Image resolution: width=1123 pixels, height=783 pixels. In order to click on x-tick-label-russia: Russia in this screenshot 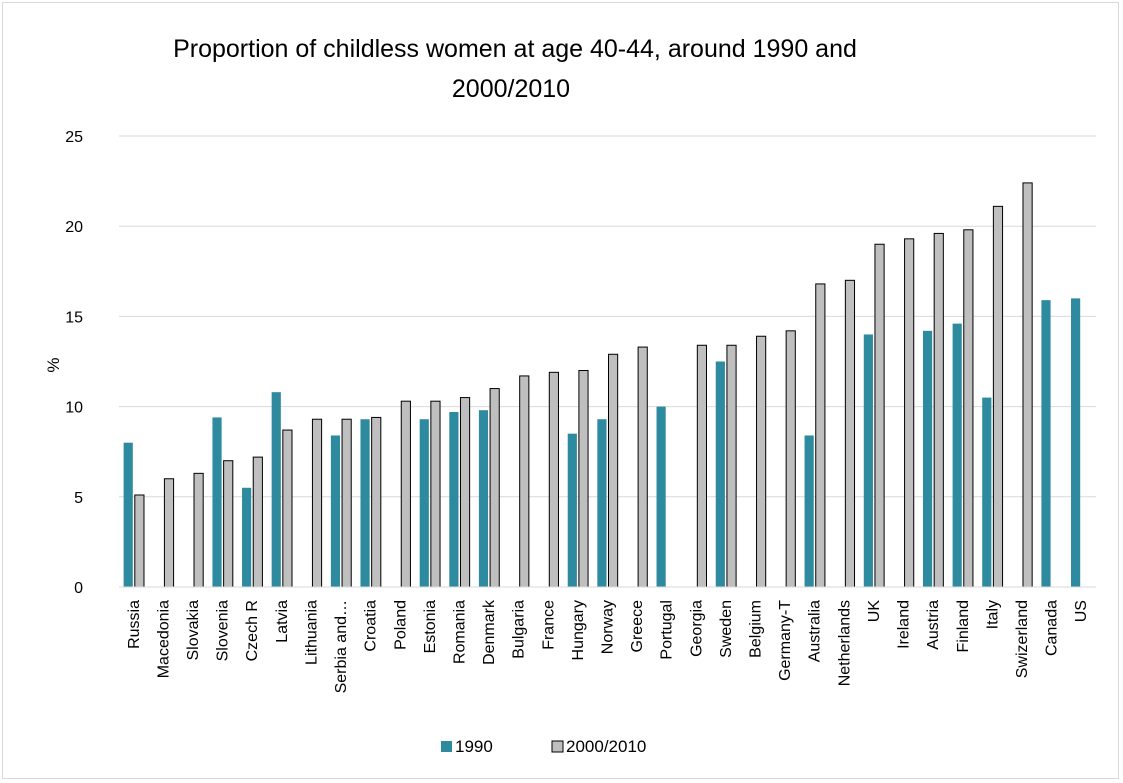, I will do `click(134, 624)`.